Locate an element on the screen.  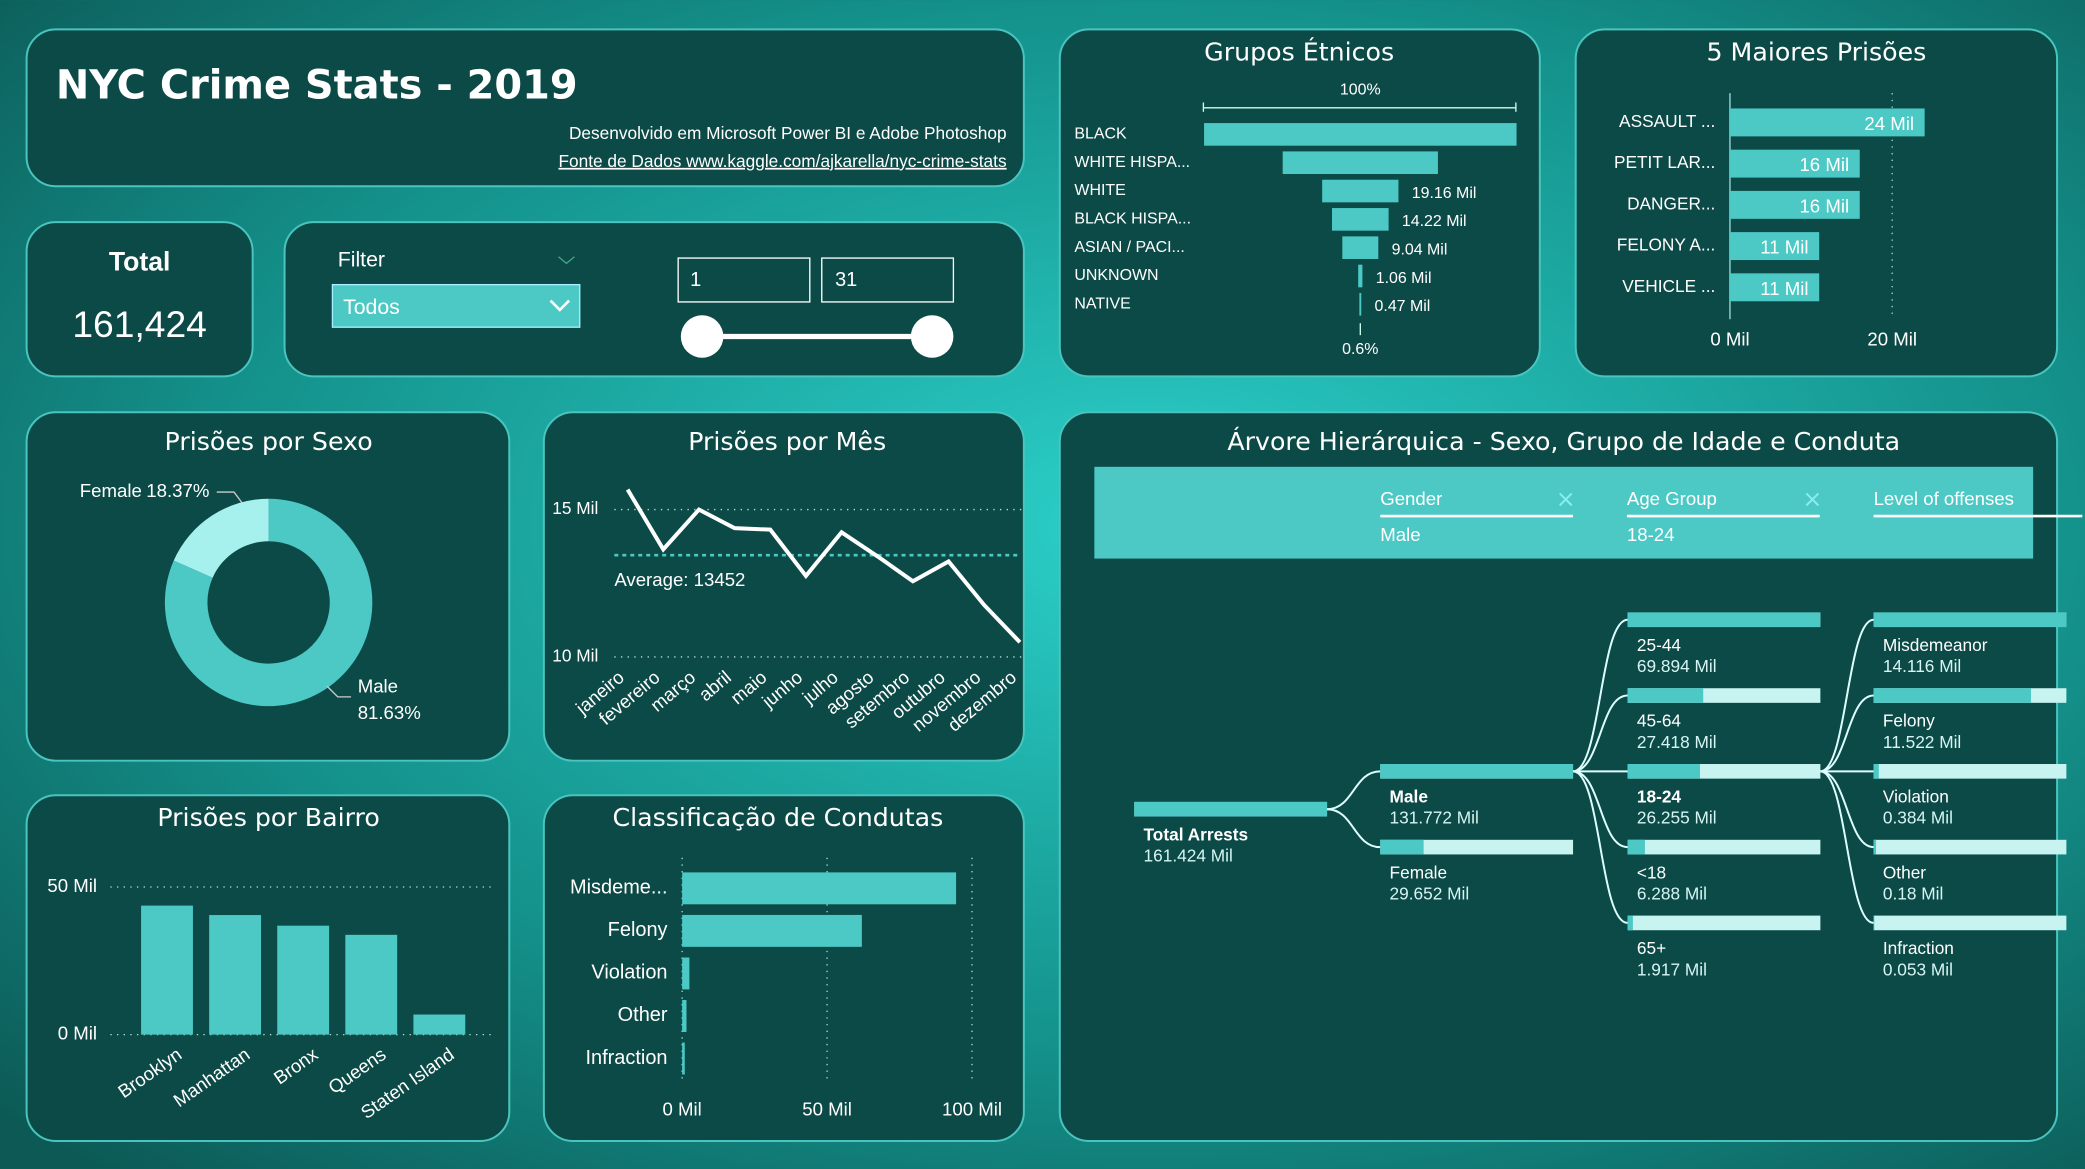
y-tick-label: 0 Mil is located at coordinates (77, 1033).